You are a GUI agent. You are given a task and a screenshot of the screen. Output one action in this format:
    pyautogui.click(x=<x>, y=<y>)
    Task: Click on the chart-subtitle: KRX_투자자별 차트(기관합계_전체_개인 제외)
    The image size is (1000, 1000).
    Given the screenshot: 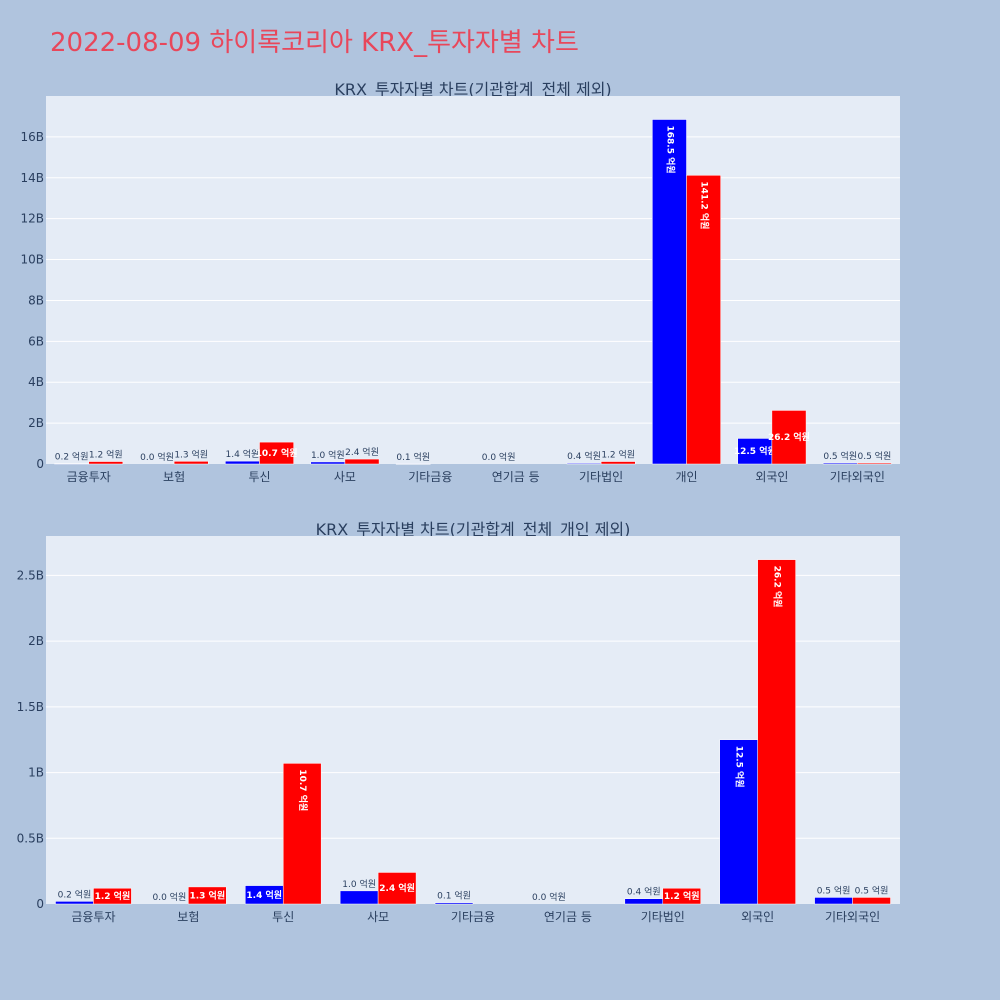 What is the action you would take?
    pyautogui.click(x=473, y=530)
    